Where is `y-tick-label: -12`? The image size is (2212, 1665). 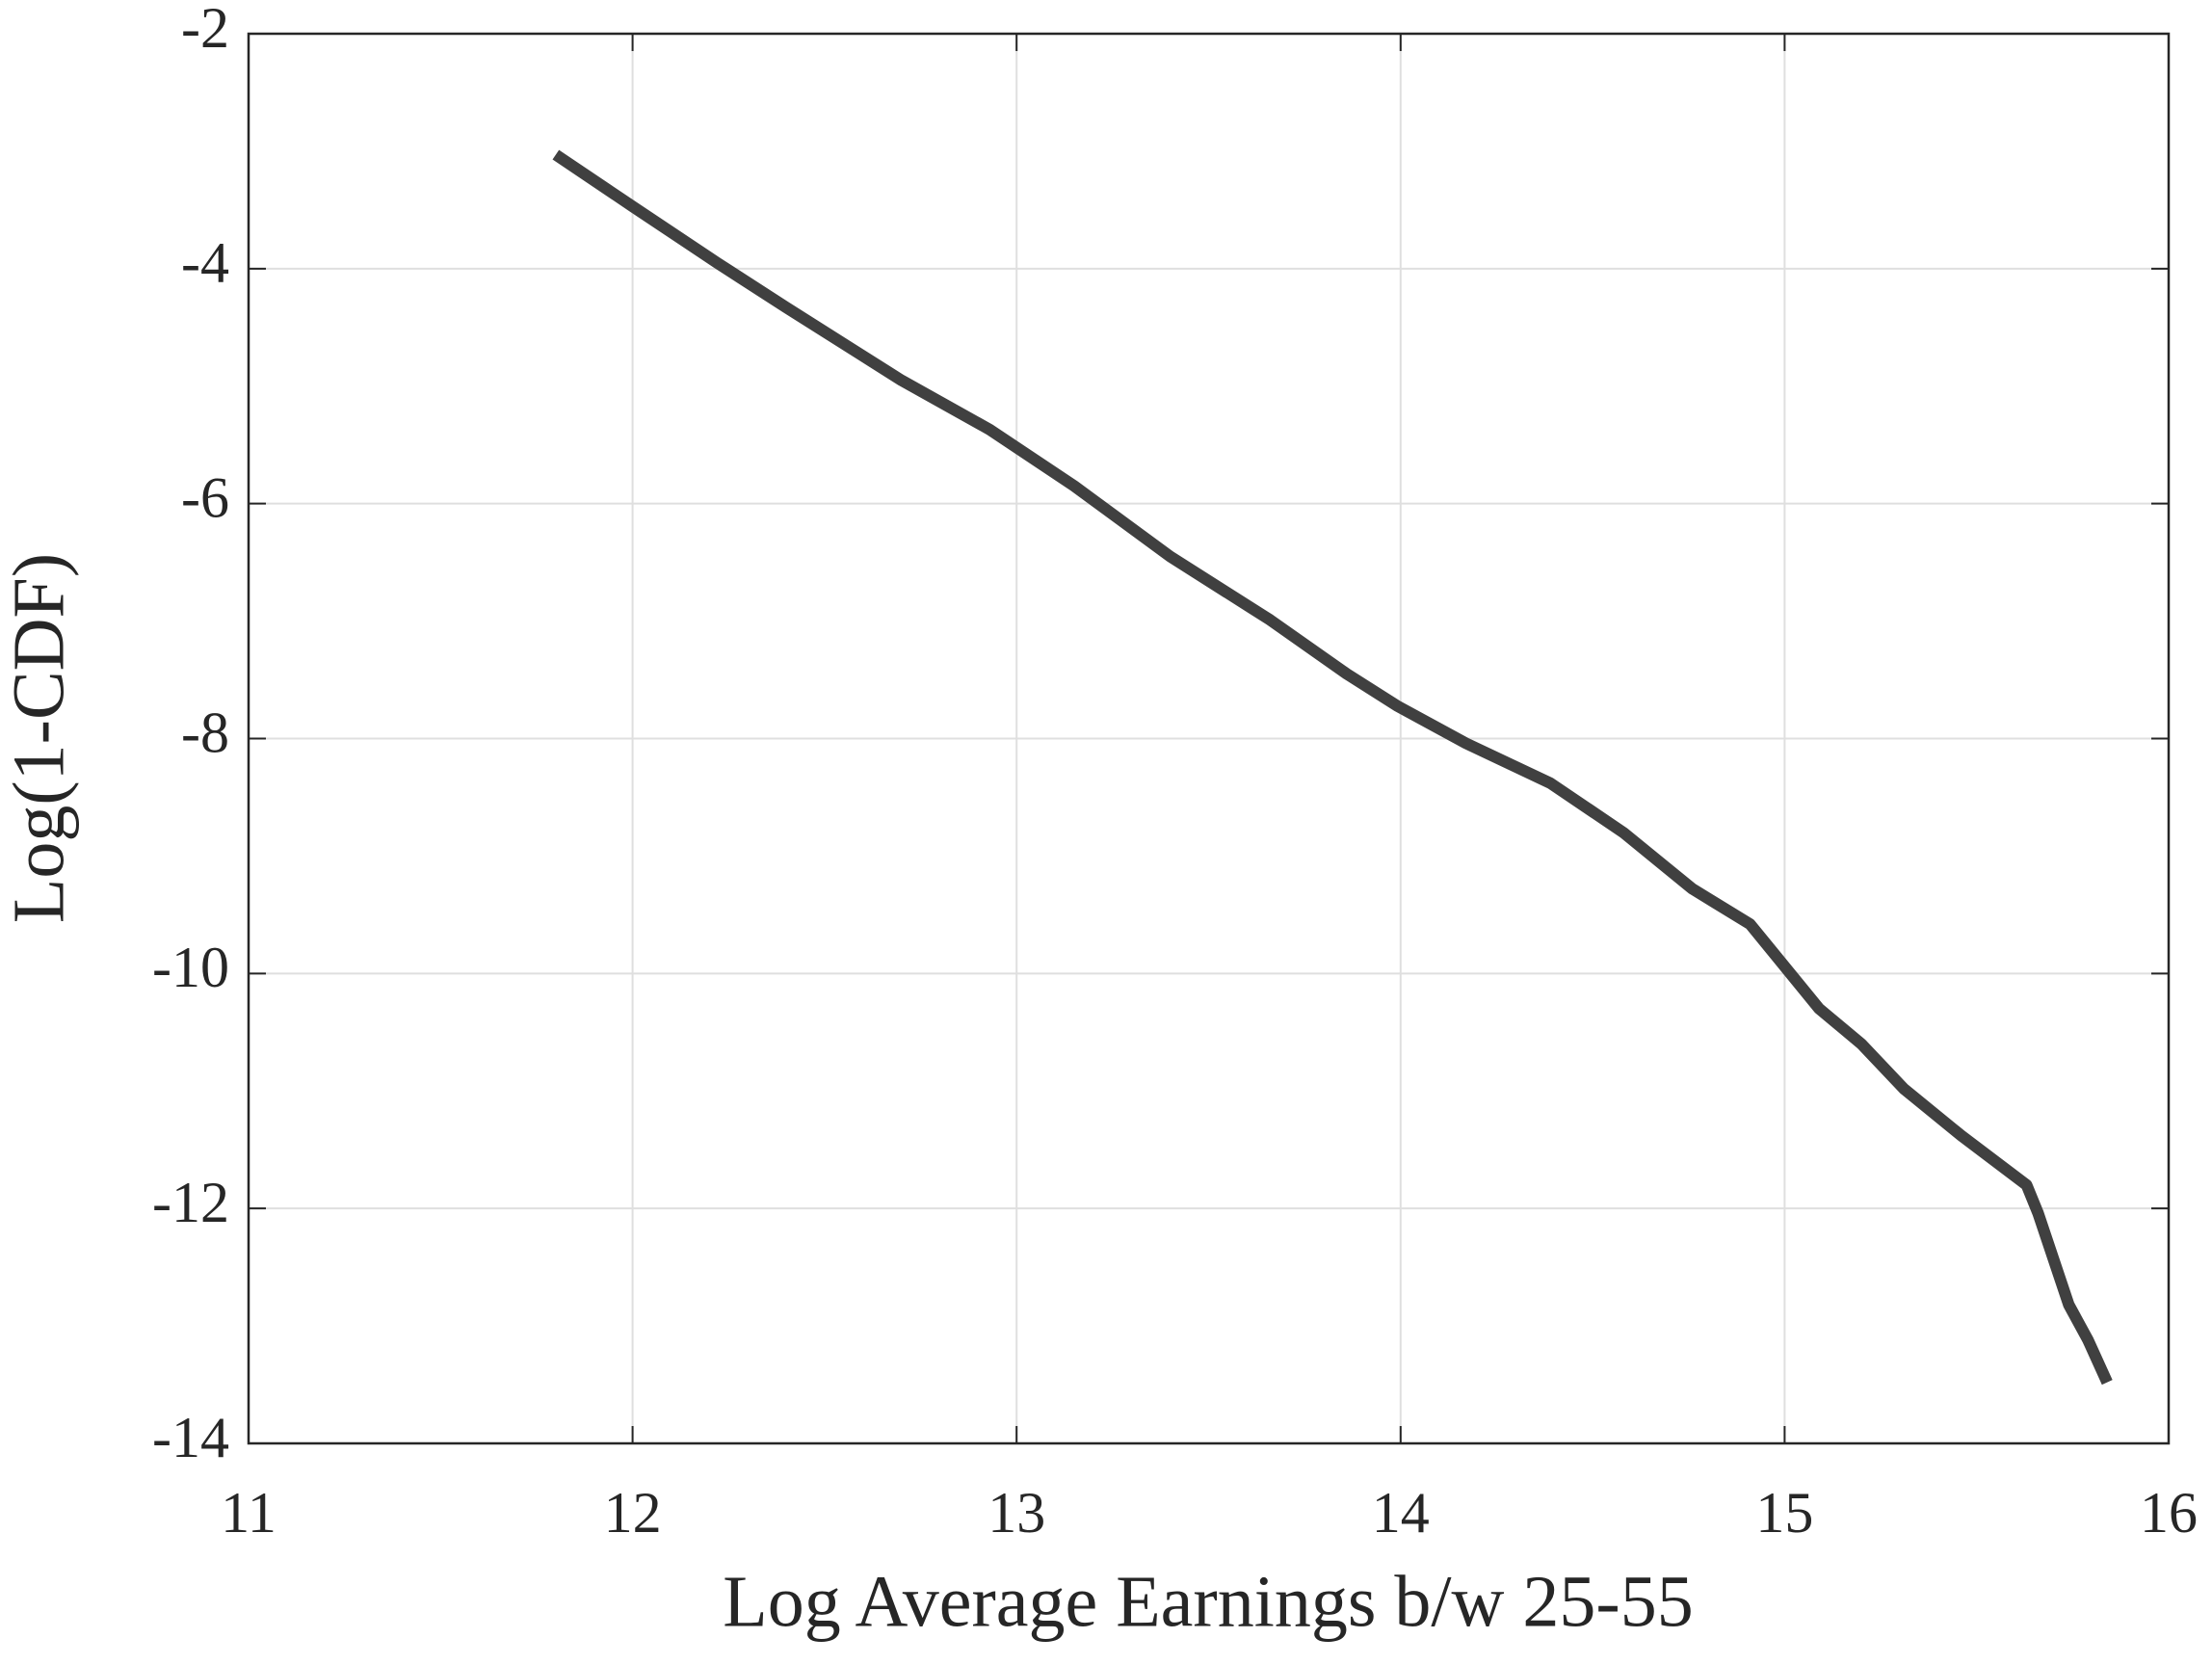 y-tick-label: -12 is located at coordinates (190, 1202).